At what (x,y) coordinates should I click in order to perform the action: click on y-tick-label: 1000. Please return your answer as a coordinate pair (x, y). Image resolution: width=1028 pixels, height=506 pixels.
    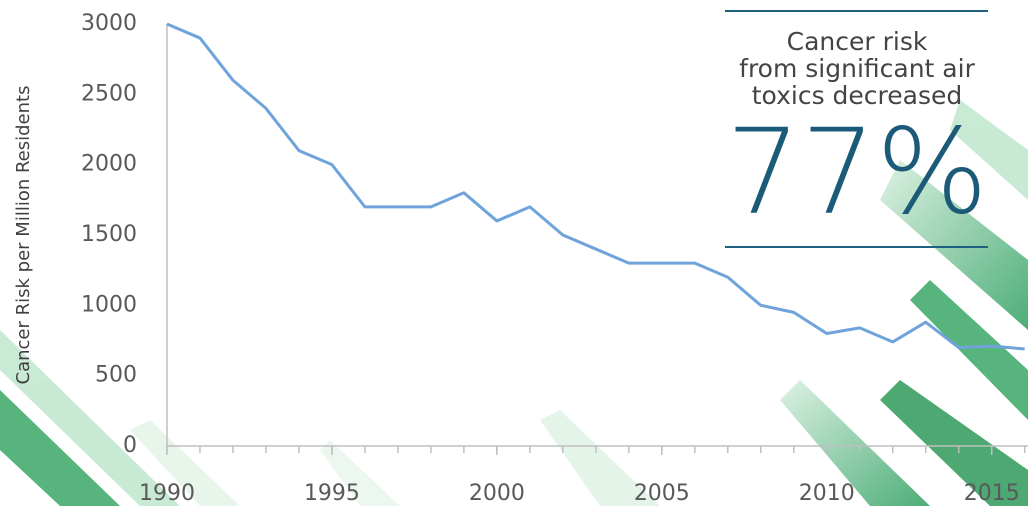
    Looking at the image, I should click on (109, 304).